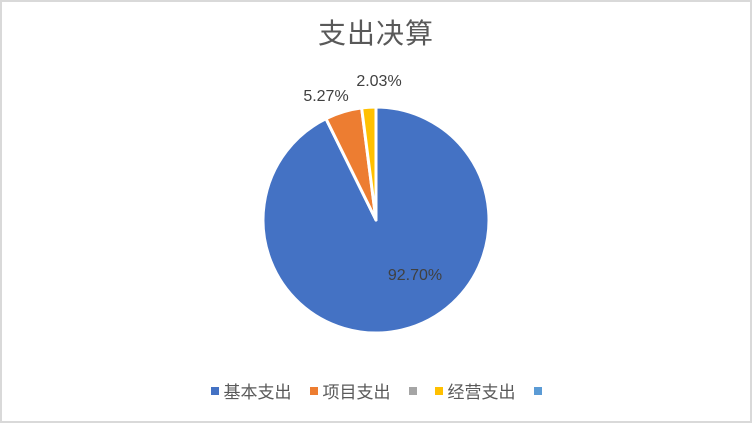 The image size is (752, 423). I want to click on legend-swatch-gold-icon, so click(438, 390).